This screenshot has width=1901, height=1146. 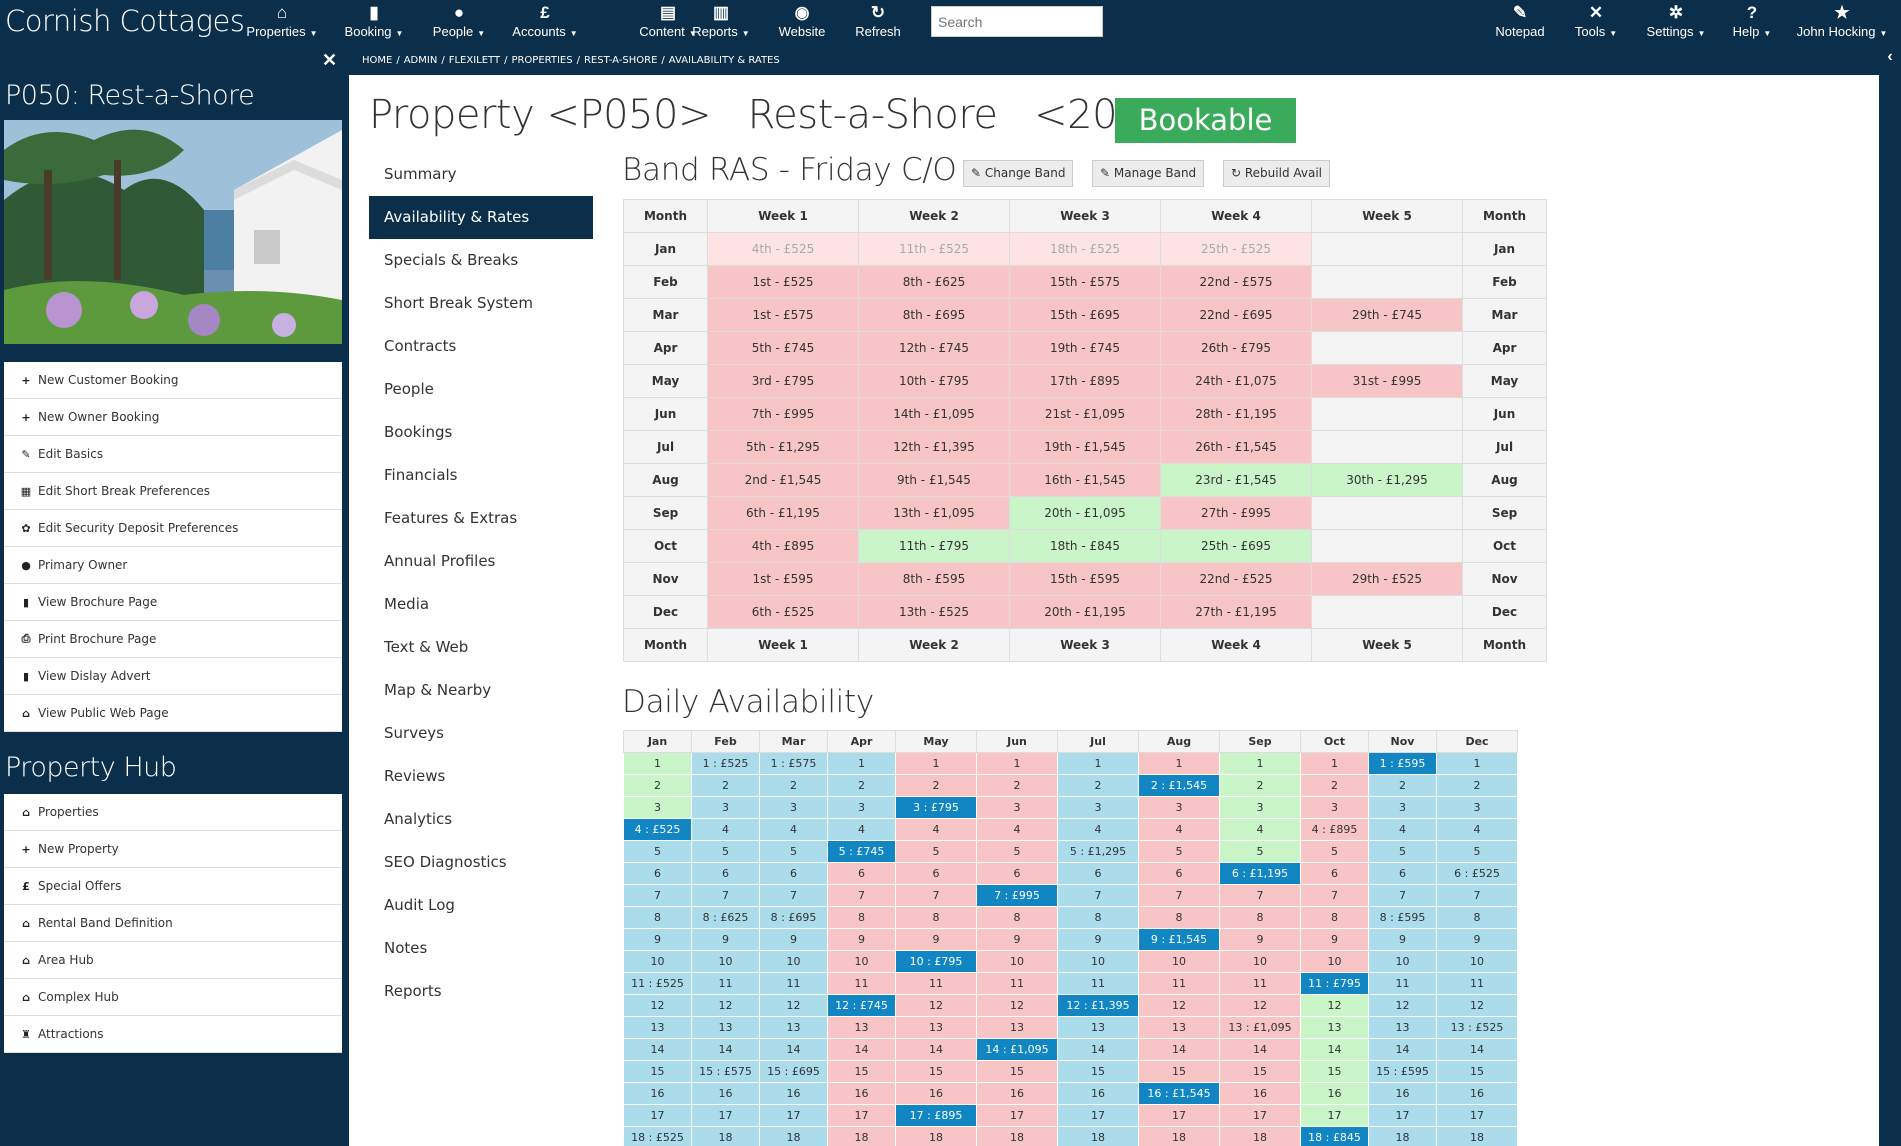 I want to click on daily-cell: 8, so click(x=1334, y=917).